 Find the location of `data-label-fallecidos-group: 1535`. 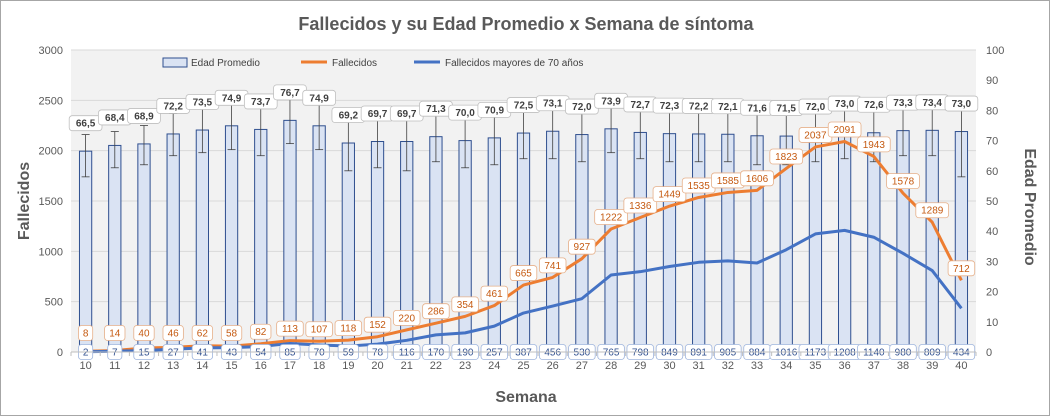

data-label-fallecidos-group: 1535 is located at coordinates (698, 185).